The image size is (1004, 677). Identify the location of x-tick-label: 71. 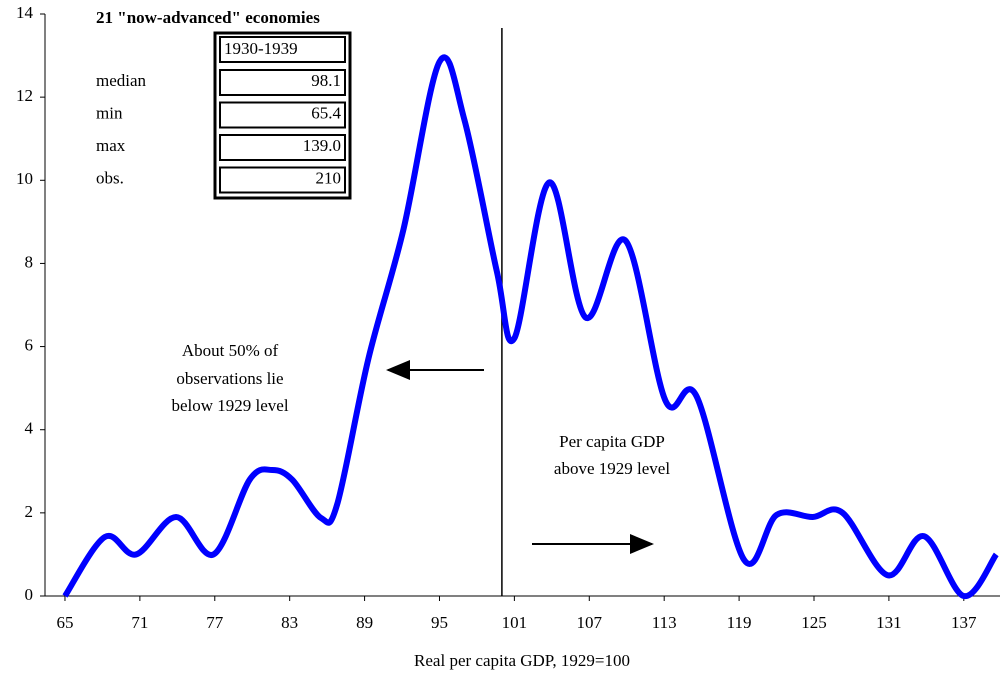
(139, 622).